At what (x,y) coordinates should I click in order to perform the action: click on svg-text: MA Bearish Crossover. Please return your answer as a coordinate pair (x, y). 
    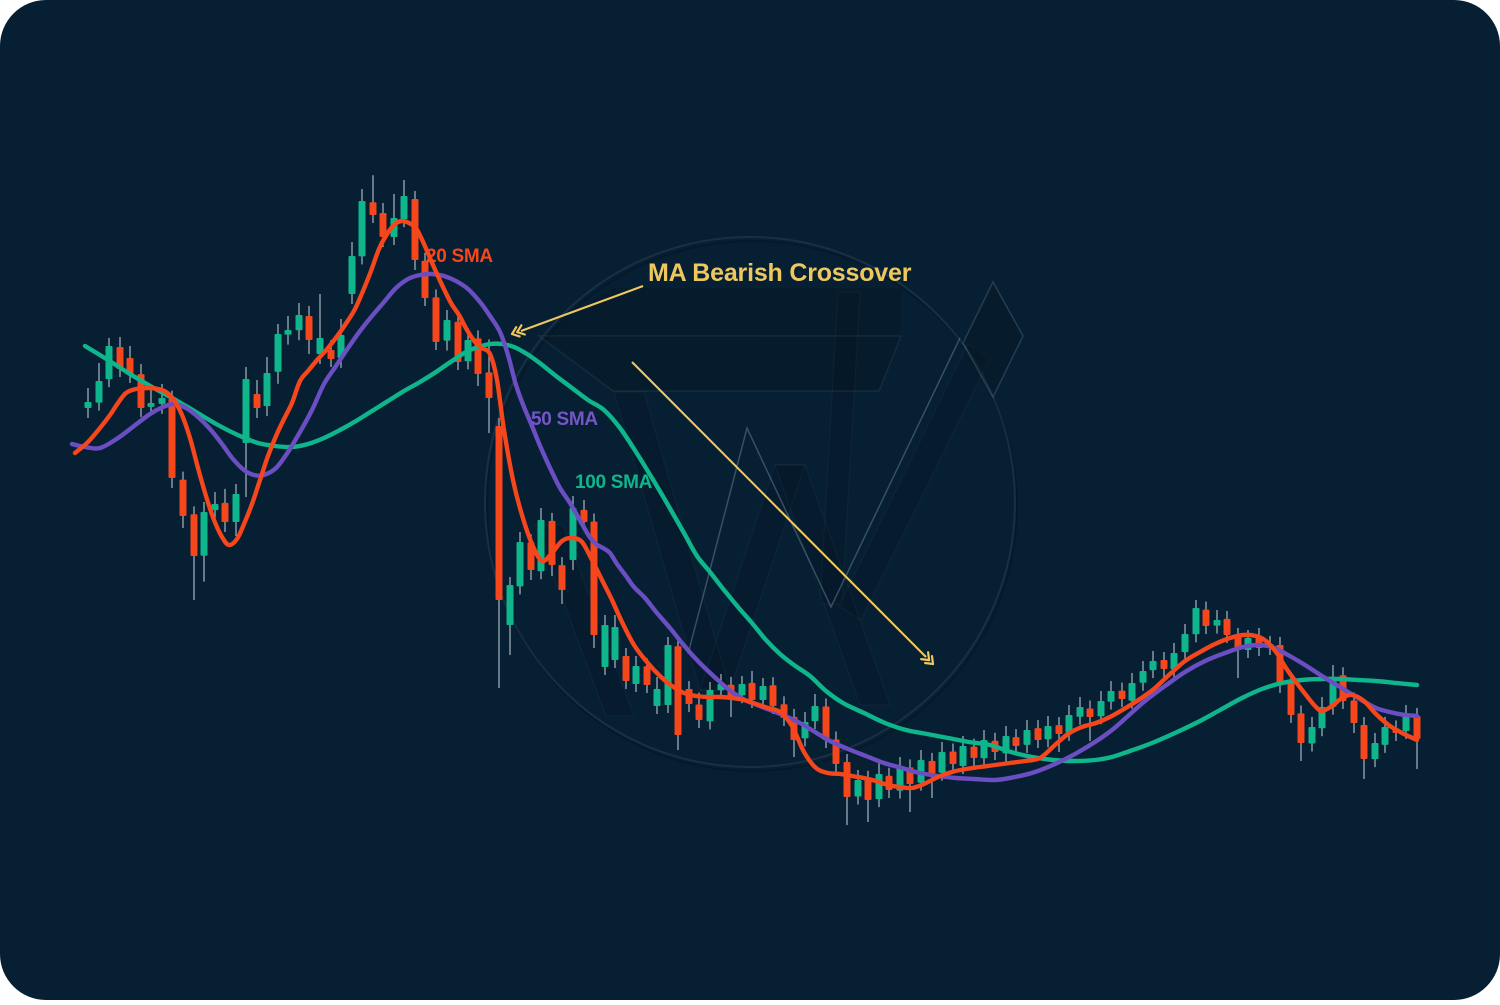
    Looking at the image, I should click on (780, 273).